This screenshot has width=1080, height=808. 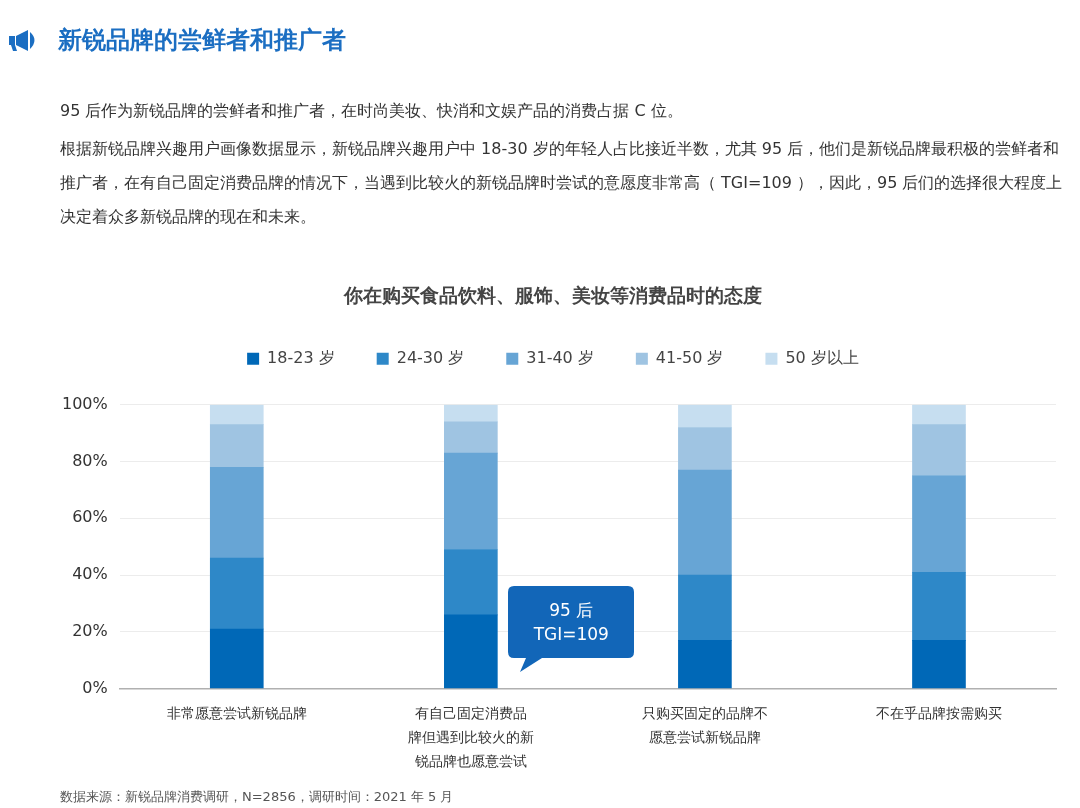 I want to click on legend-label: 50 岁以上, so click(x=822, y=357).